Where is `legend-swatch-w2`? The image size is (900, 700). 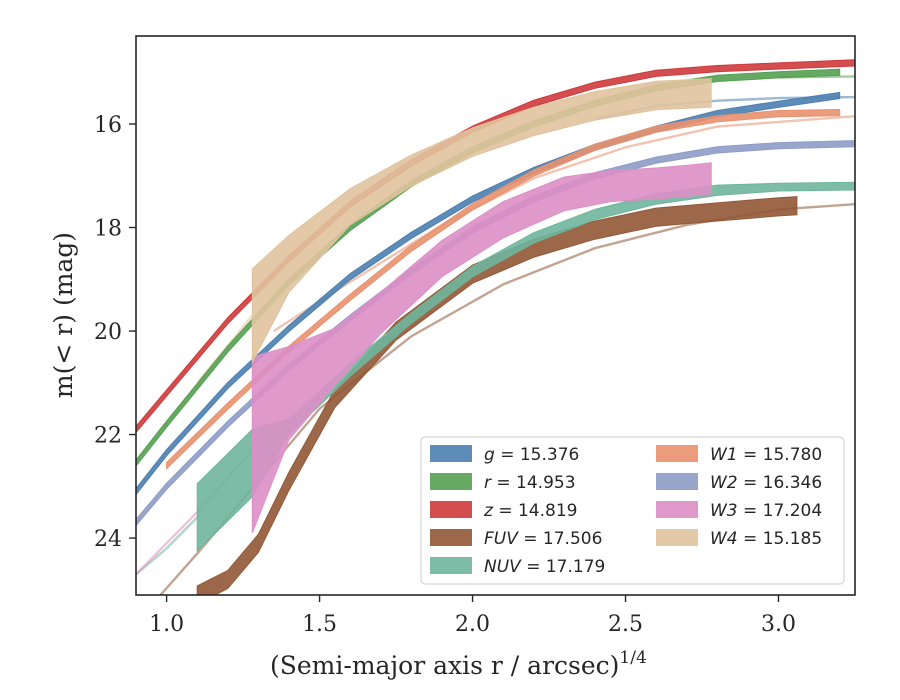 legend-swatch-w2 is located at coordinates (677, 481).